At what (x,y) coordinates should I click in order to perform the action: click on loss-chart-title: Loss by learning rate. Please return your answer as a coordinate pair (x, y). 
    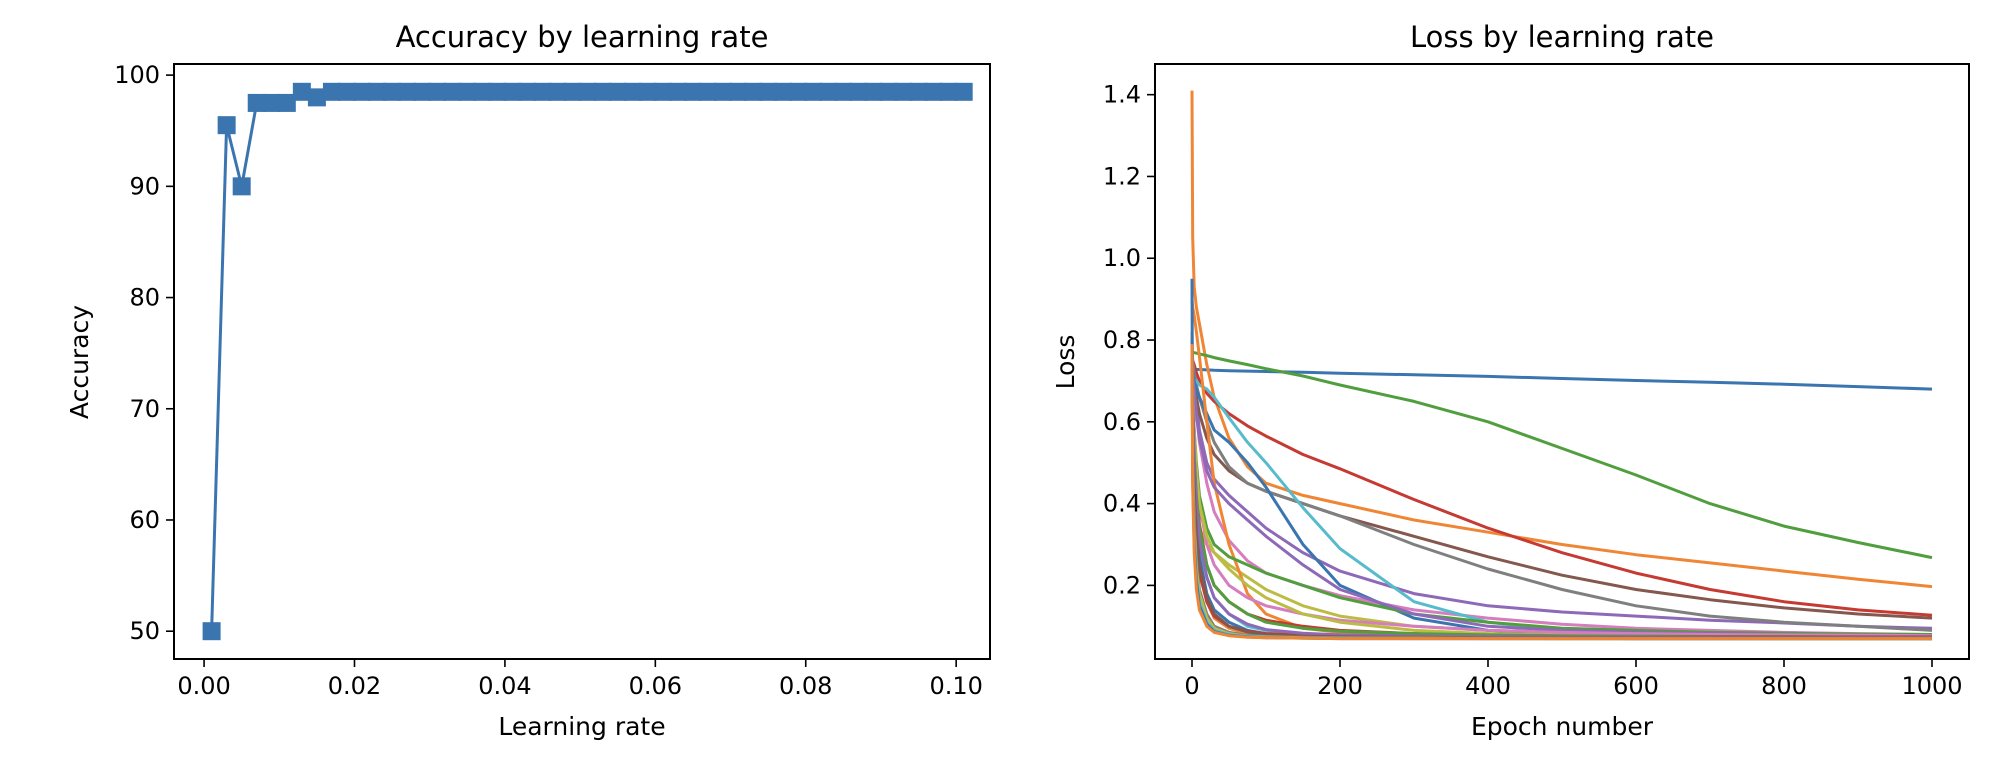
    Looking at the image, I should click on (1562, 37).